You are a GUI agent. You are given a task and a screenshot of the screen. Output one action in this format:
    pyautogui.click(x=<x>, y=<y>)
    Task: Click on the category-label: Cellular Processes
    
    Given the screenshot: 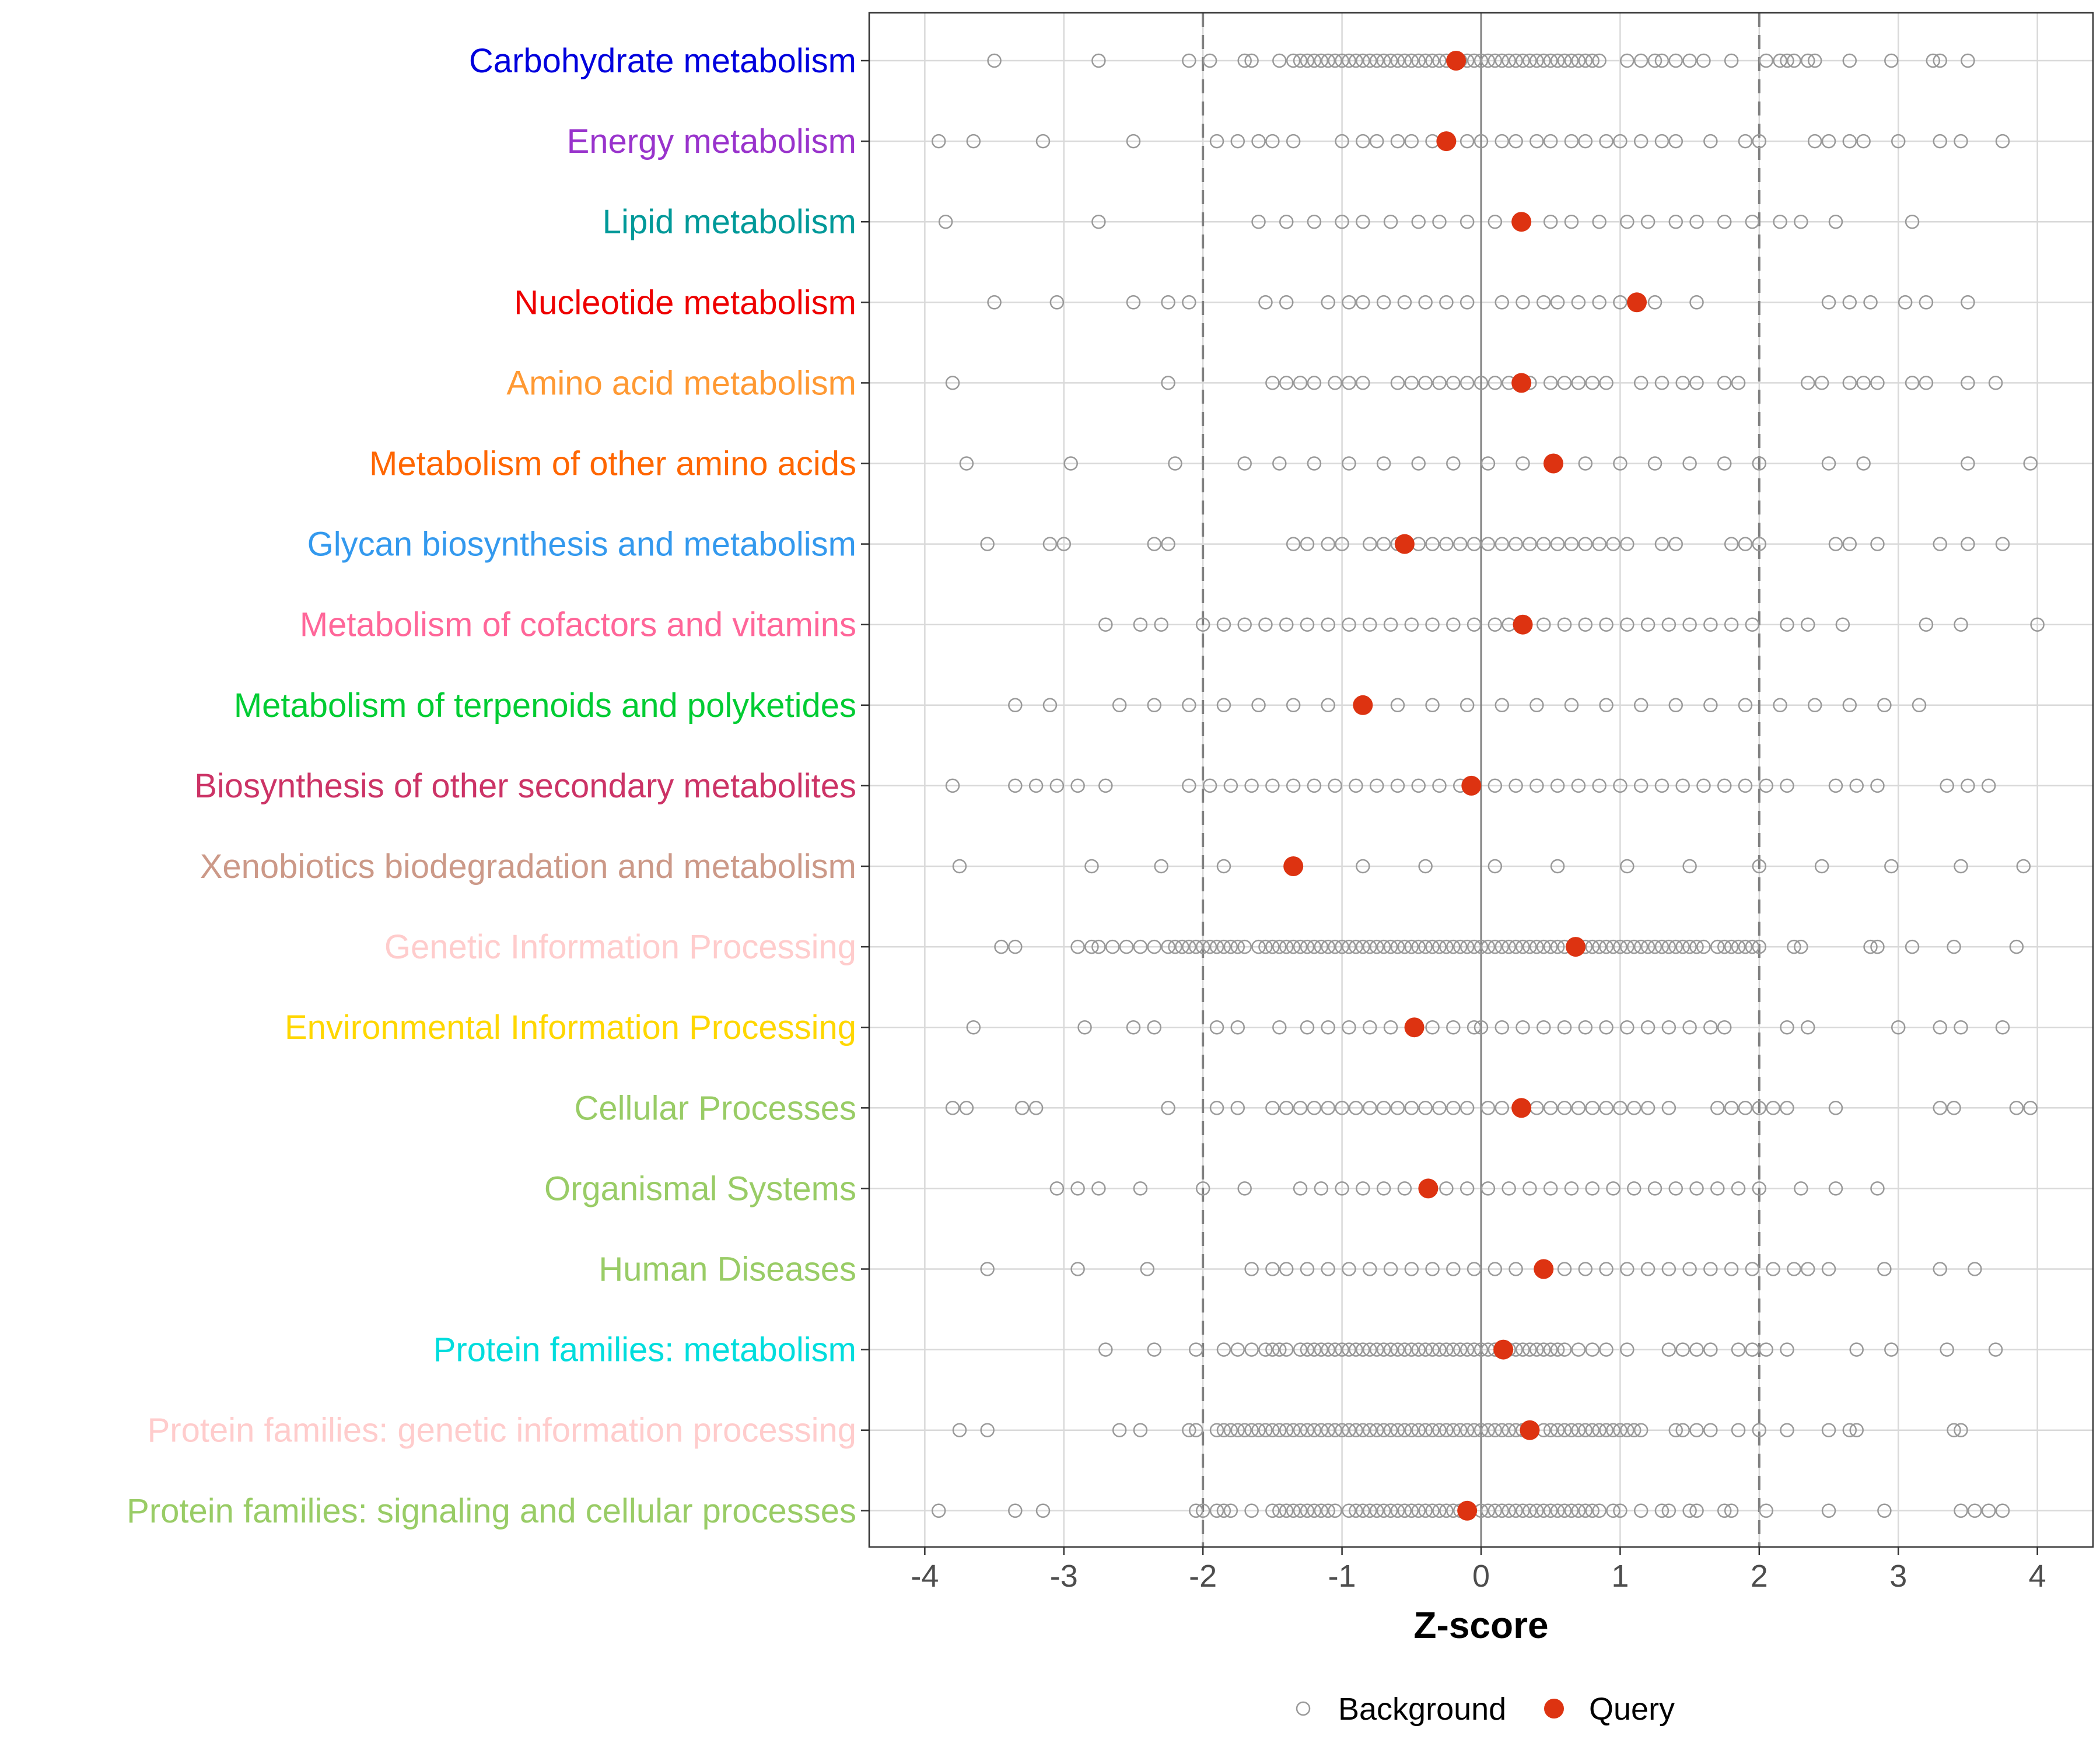 What is the action you would take?
    pyautogui.click(x=715, y=1108)
    